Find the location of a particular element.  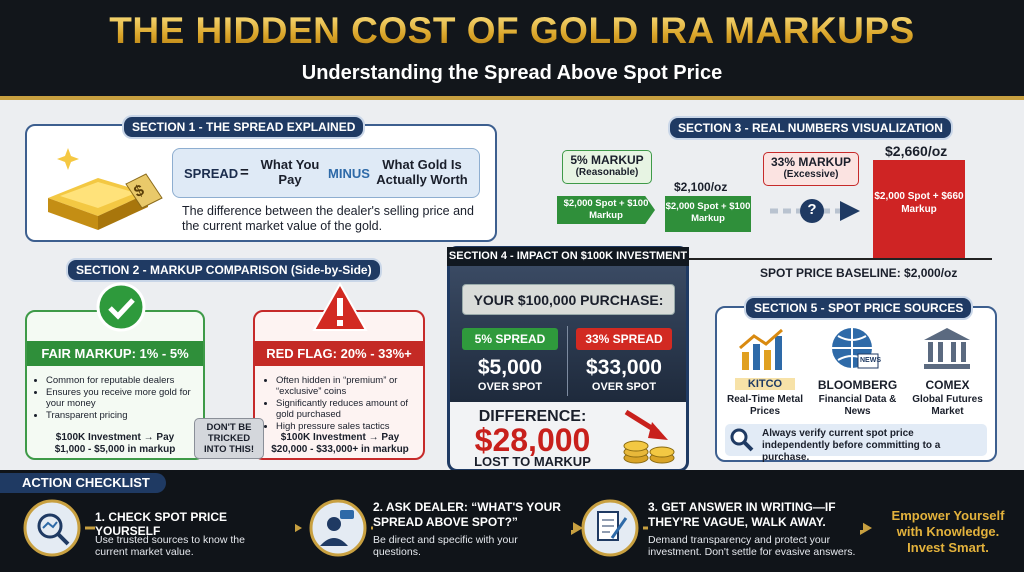

five-arrow-label: $2,000 Spot + $100 Markup is located at coordinates (606, 210).